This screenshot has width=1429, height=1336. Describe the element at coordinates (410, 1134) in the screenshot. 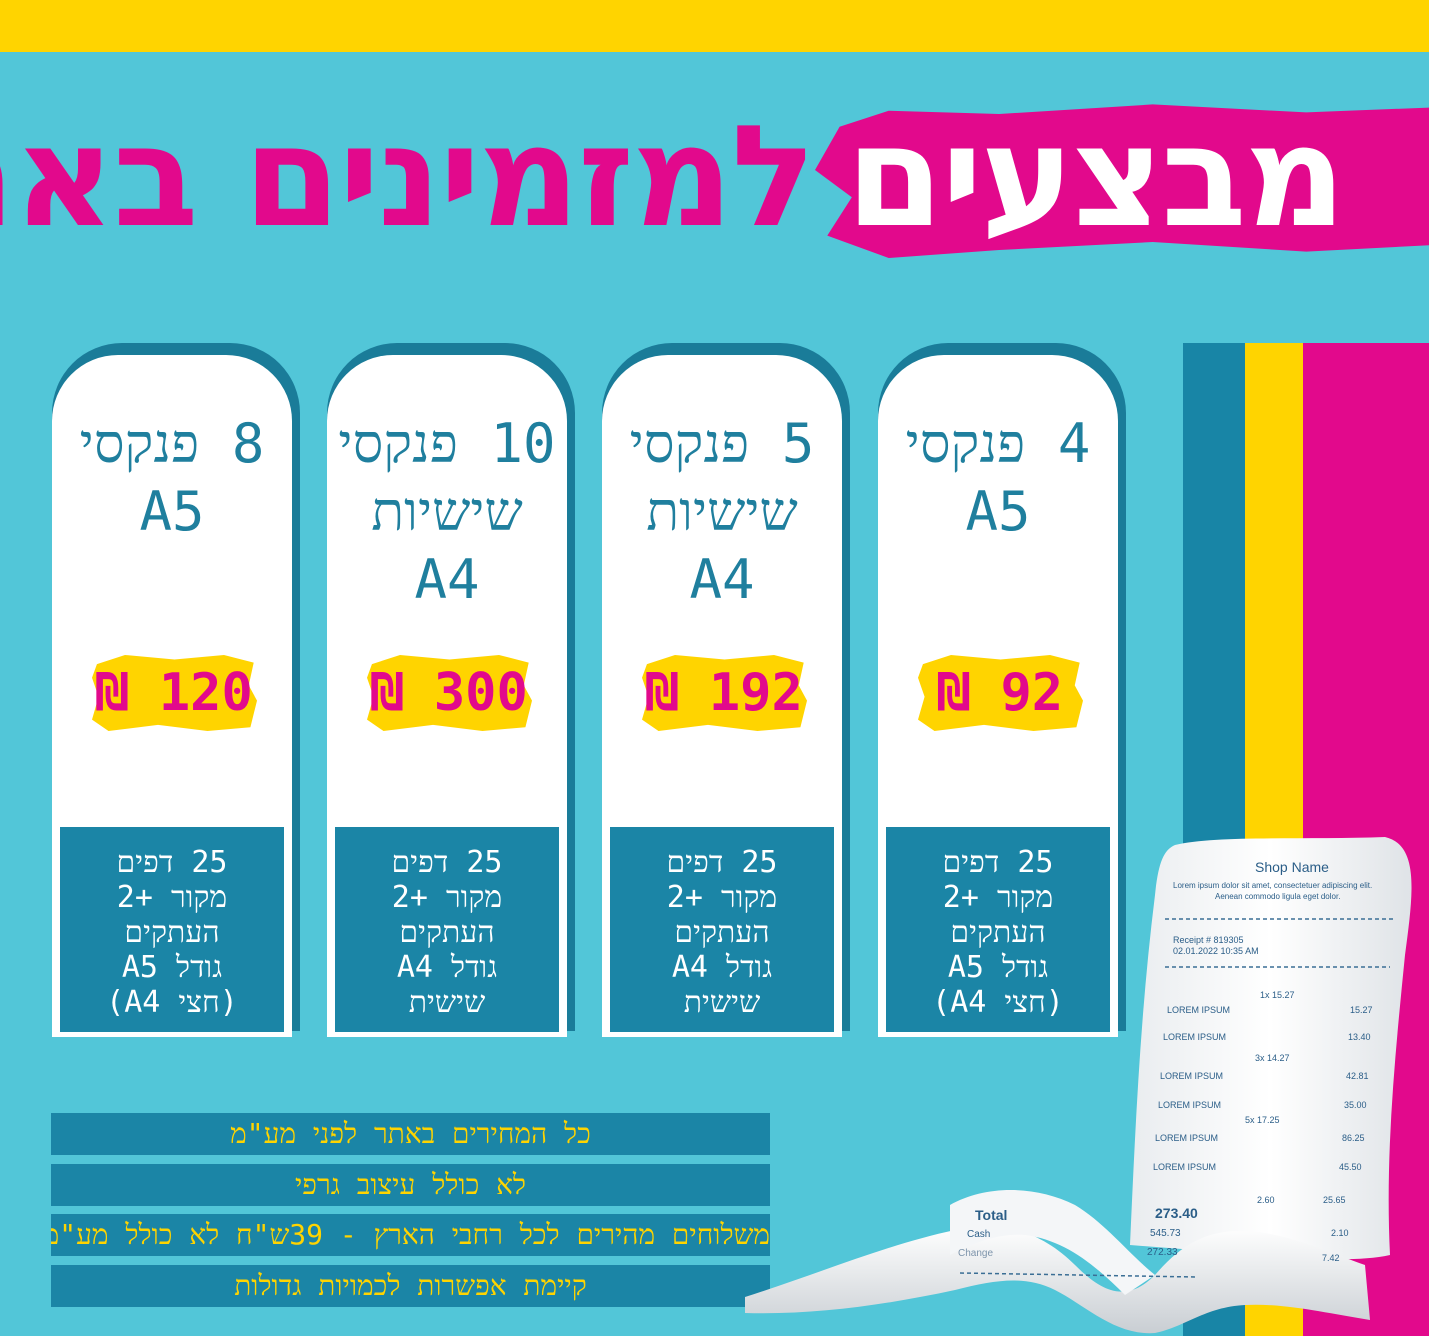

I see `info-bar-prices: כל המחירים באתר לפני מע"מ` at that location.